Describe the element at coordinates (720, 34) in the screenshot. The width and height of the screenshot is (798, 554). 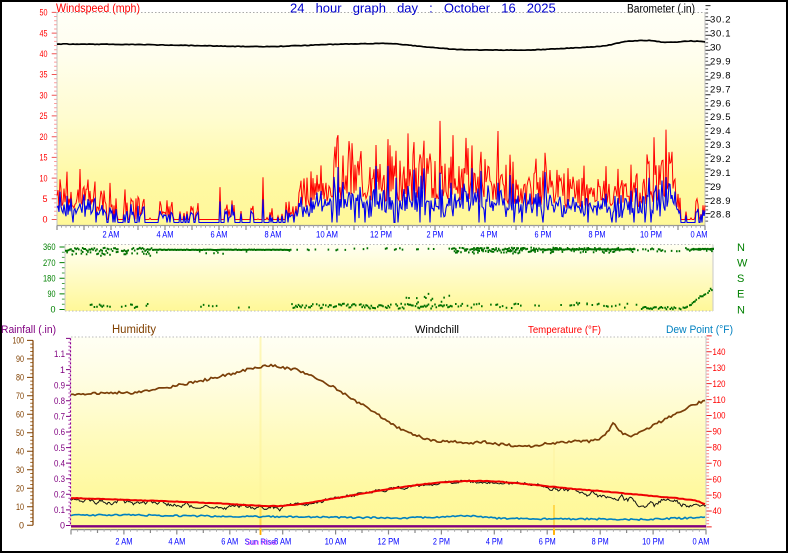
I see `svg-text: 30.1` at that location.